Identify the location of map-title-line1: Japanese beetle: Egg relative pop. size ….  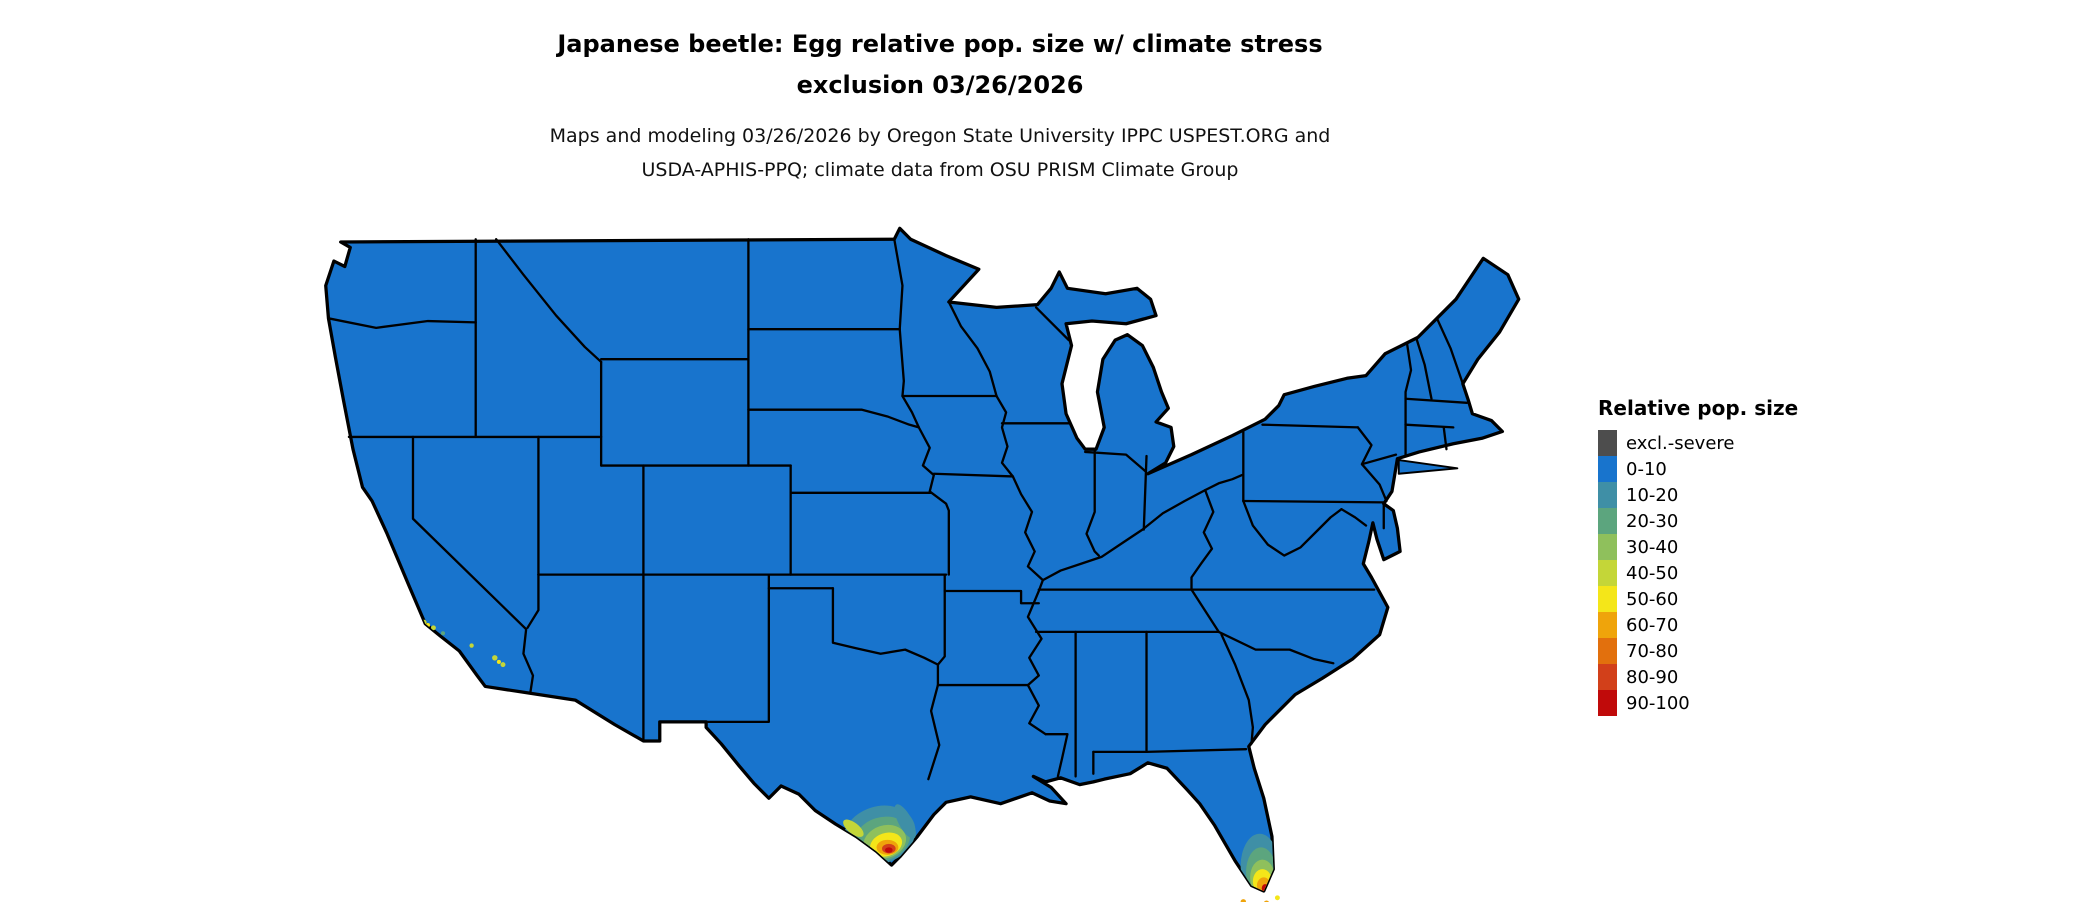
(940, 44).